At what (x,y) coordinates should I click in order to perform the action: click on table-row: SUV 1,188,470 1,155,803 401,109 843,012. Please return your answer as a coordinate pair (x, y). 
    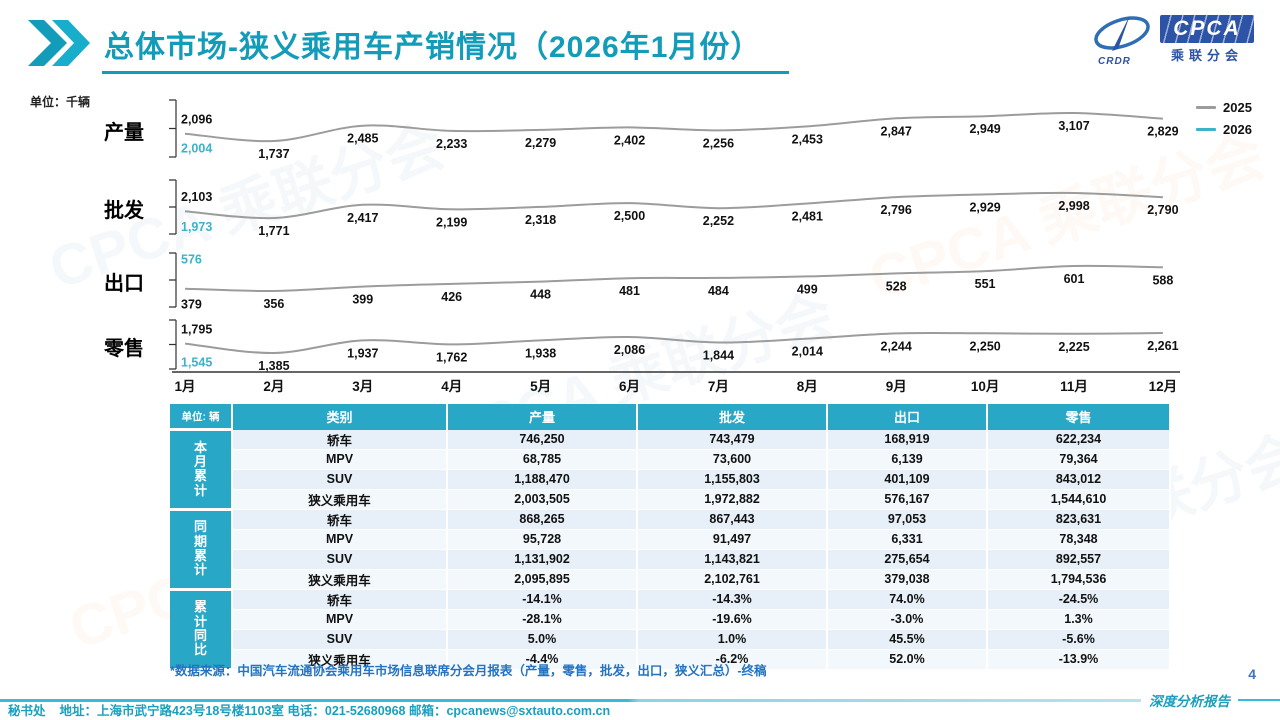
    Looking at the image, I should click on (670, 479).